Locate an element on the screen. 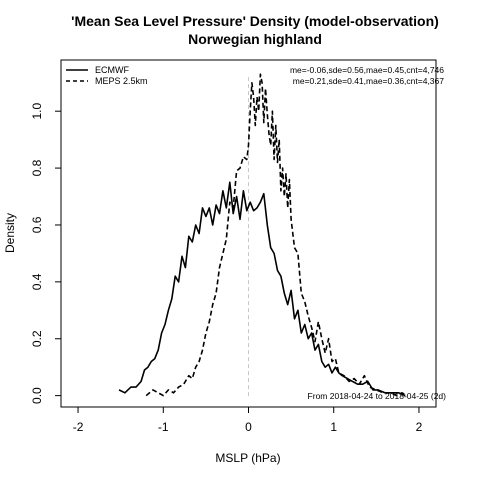 The width and height of the screenshot is (480, 480). y-tick-label: 0.2 is located at coordinates (37, 338).